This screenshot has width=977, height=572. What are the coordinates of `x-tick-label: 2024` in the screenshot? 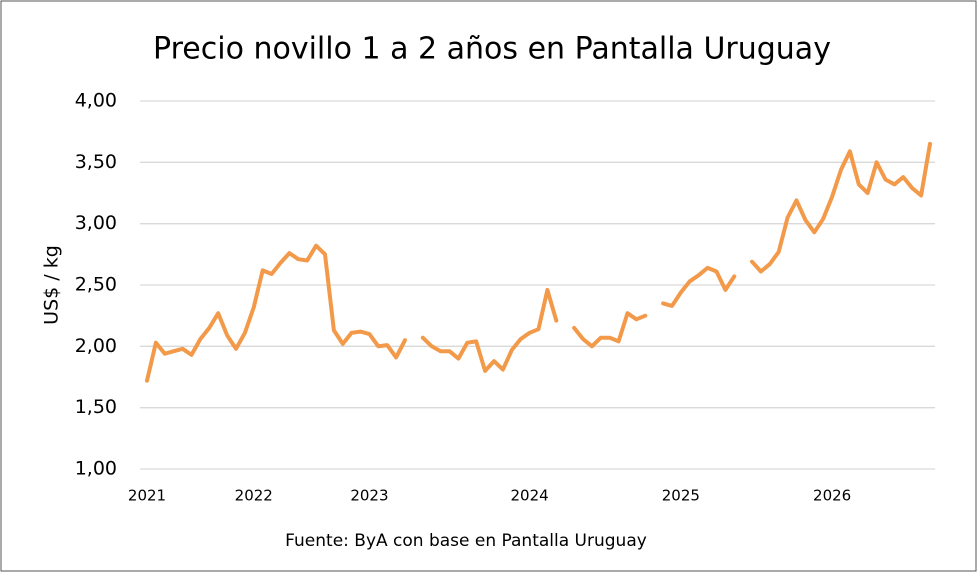 It's located at (530, 496).